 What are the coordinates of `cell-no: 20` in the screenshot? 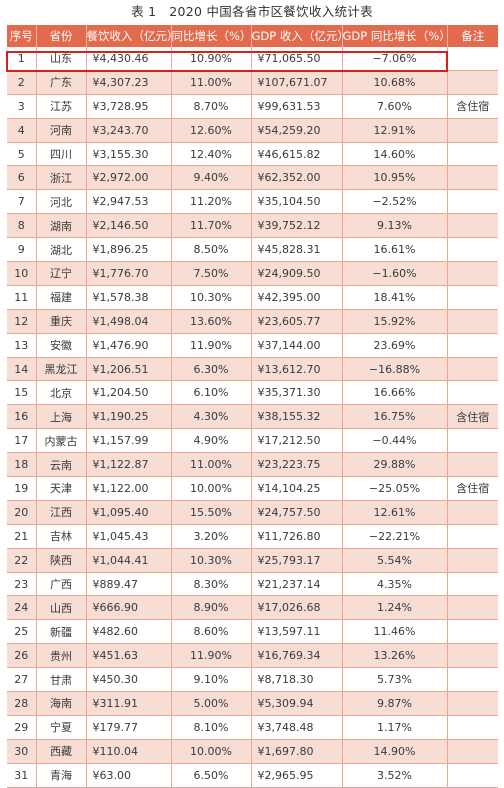 It's located at (21, 512).